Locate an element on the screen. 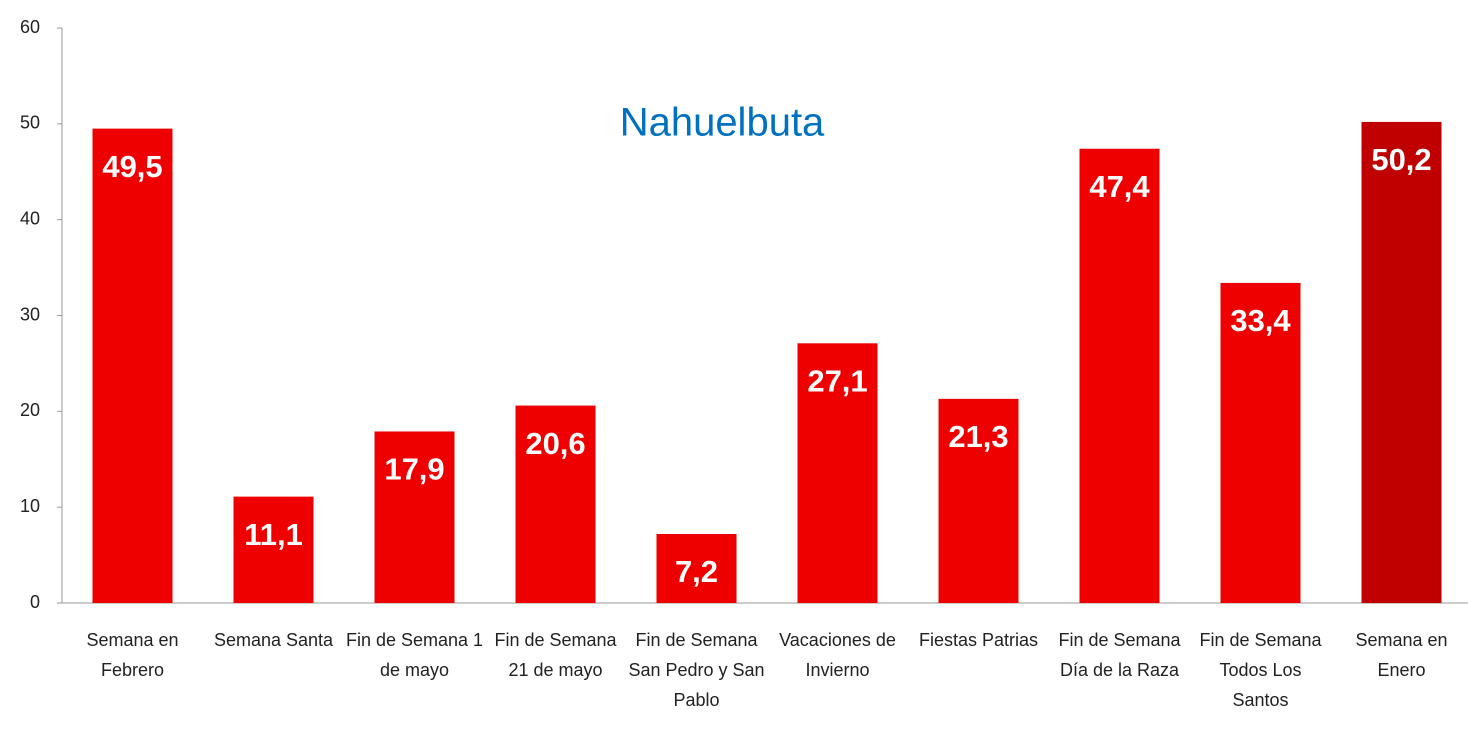 The image size is (1468, 750). data-label: 17,9 is located at coordinates (414, 469).